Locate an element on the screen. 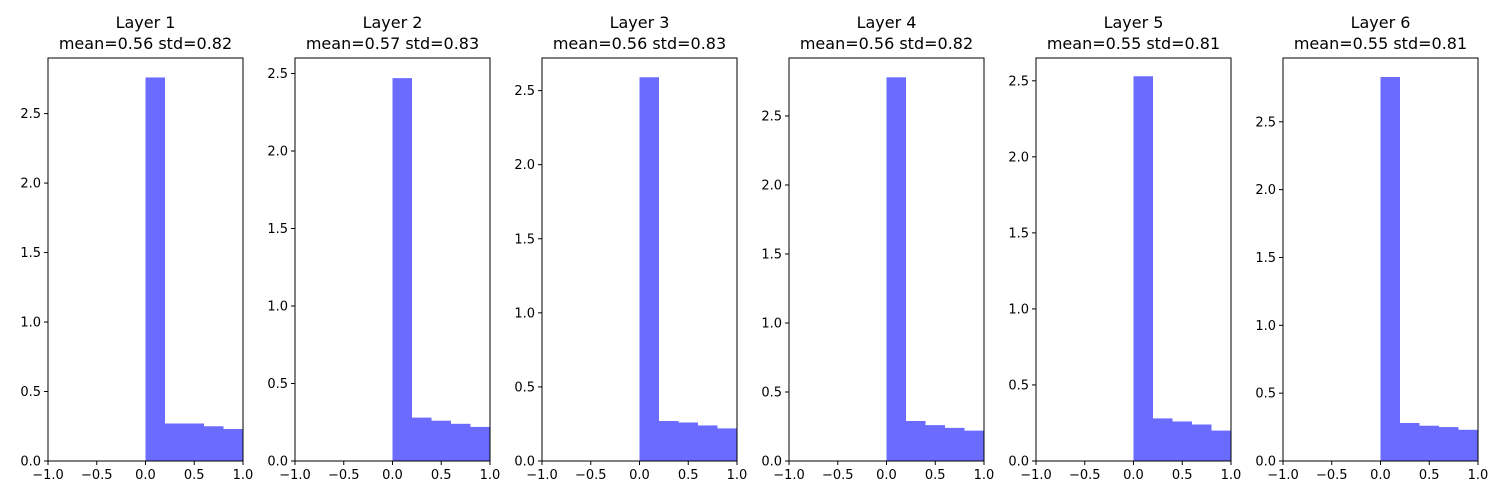 Image resolution: width=1500 pixels, height=500 pixels. panel-subtitle: mean=0.56 std=0.82 is located at coordinates (145, 43).